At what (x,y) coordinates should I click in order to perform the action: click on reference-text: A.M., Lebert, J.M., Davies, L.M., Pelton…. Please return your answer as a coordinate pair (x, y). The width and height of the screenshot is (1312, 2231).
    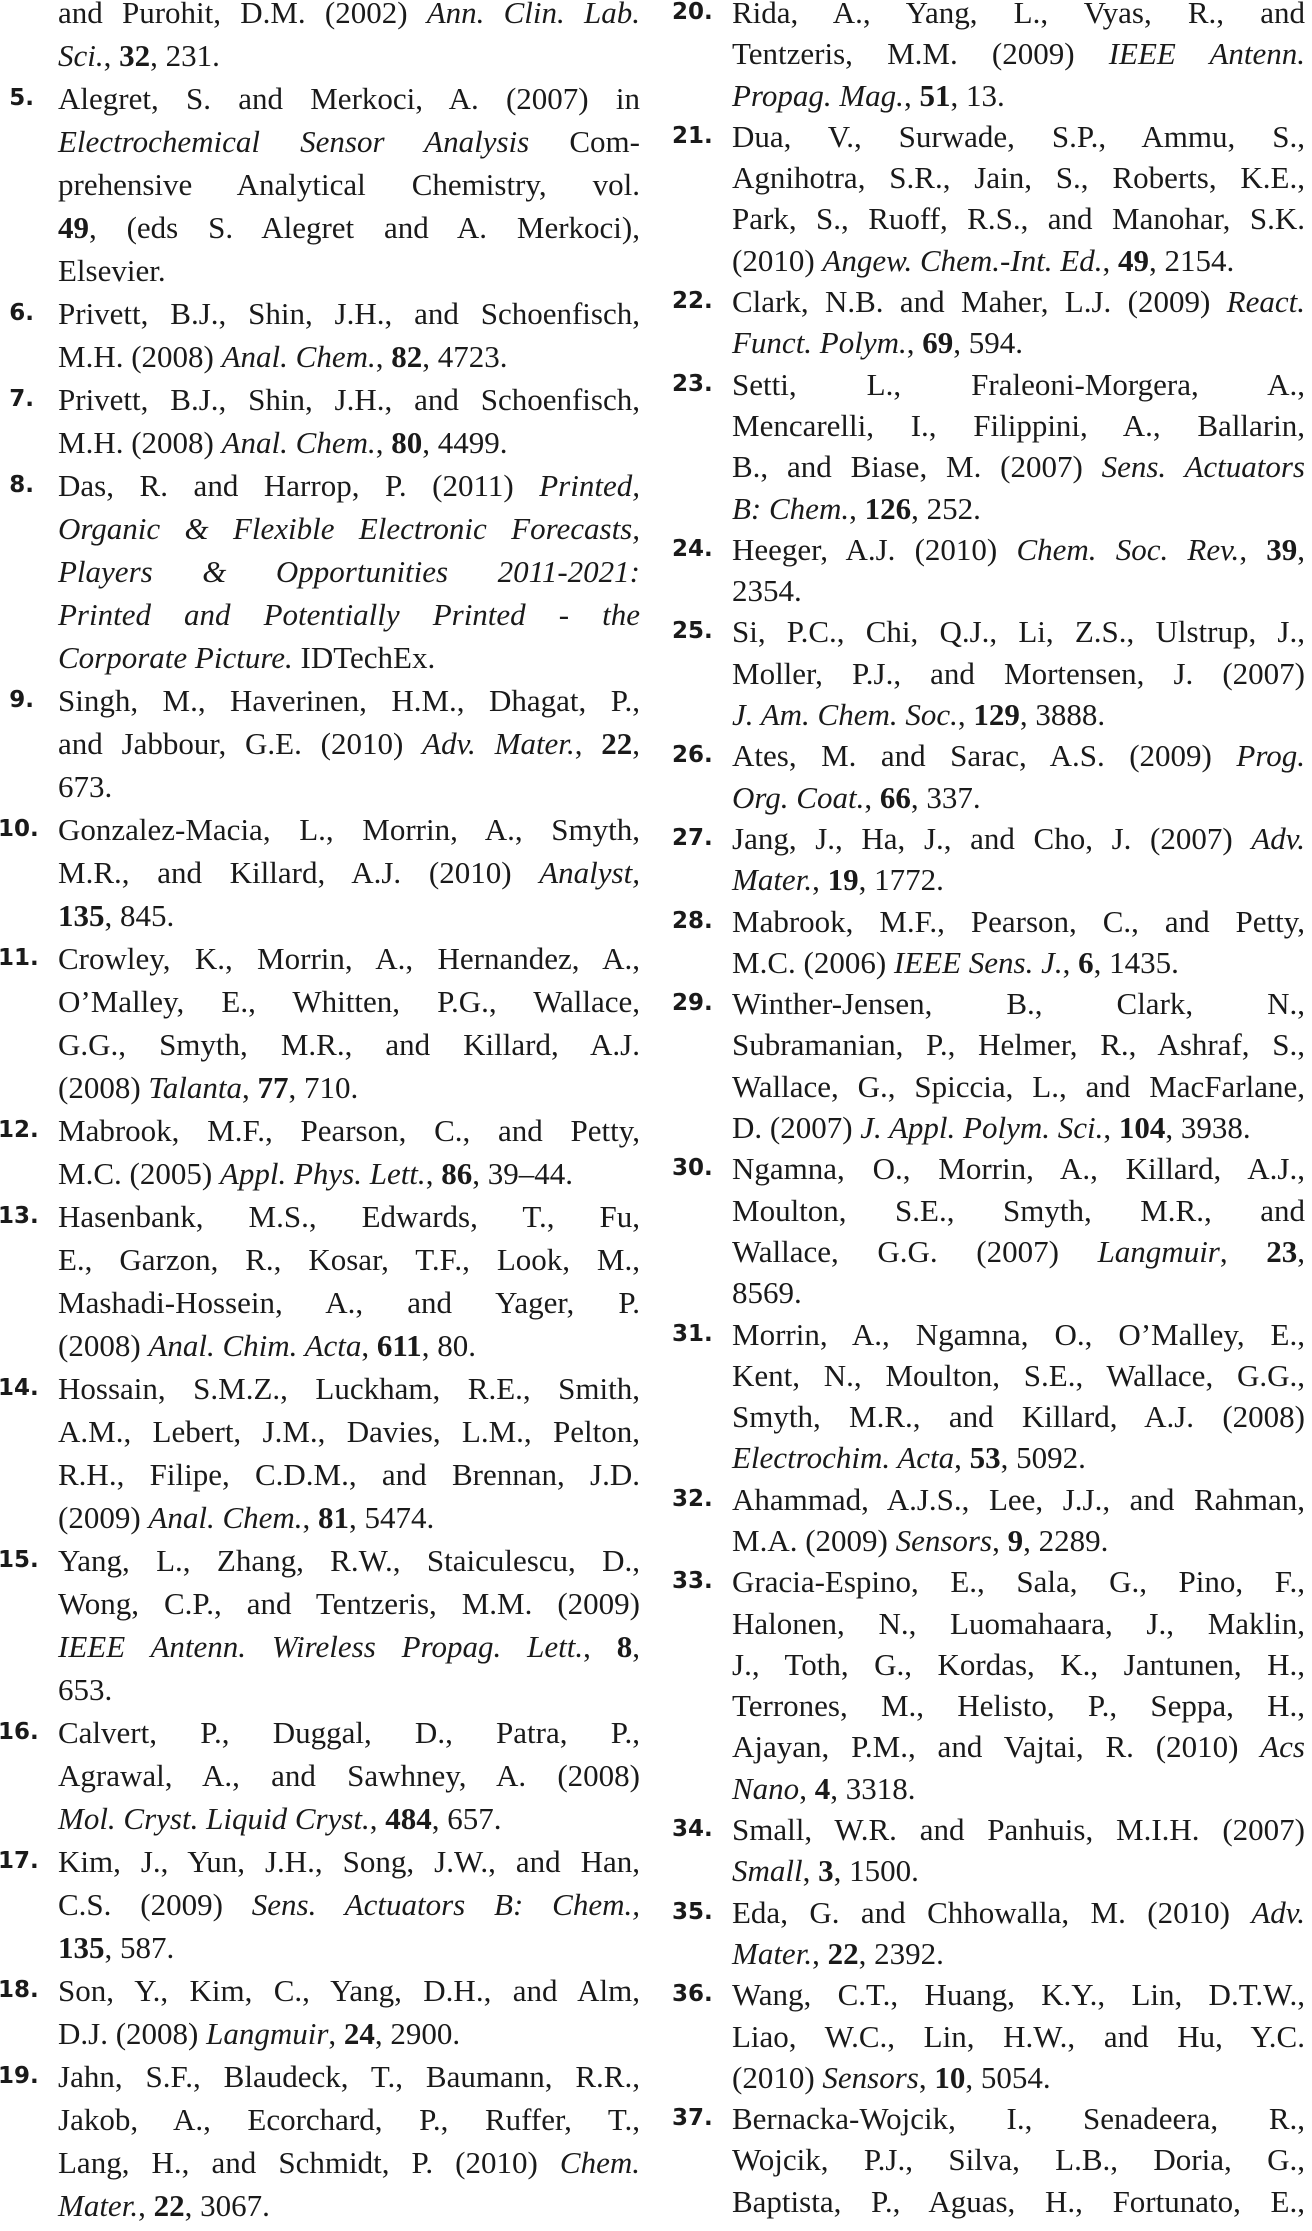
    Looking at the image, I should click on (349, 1431).